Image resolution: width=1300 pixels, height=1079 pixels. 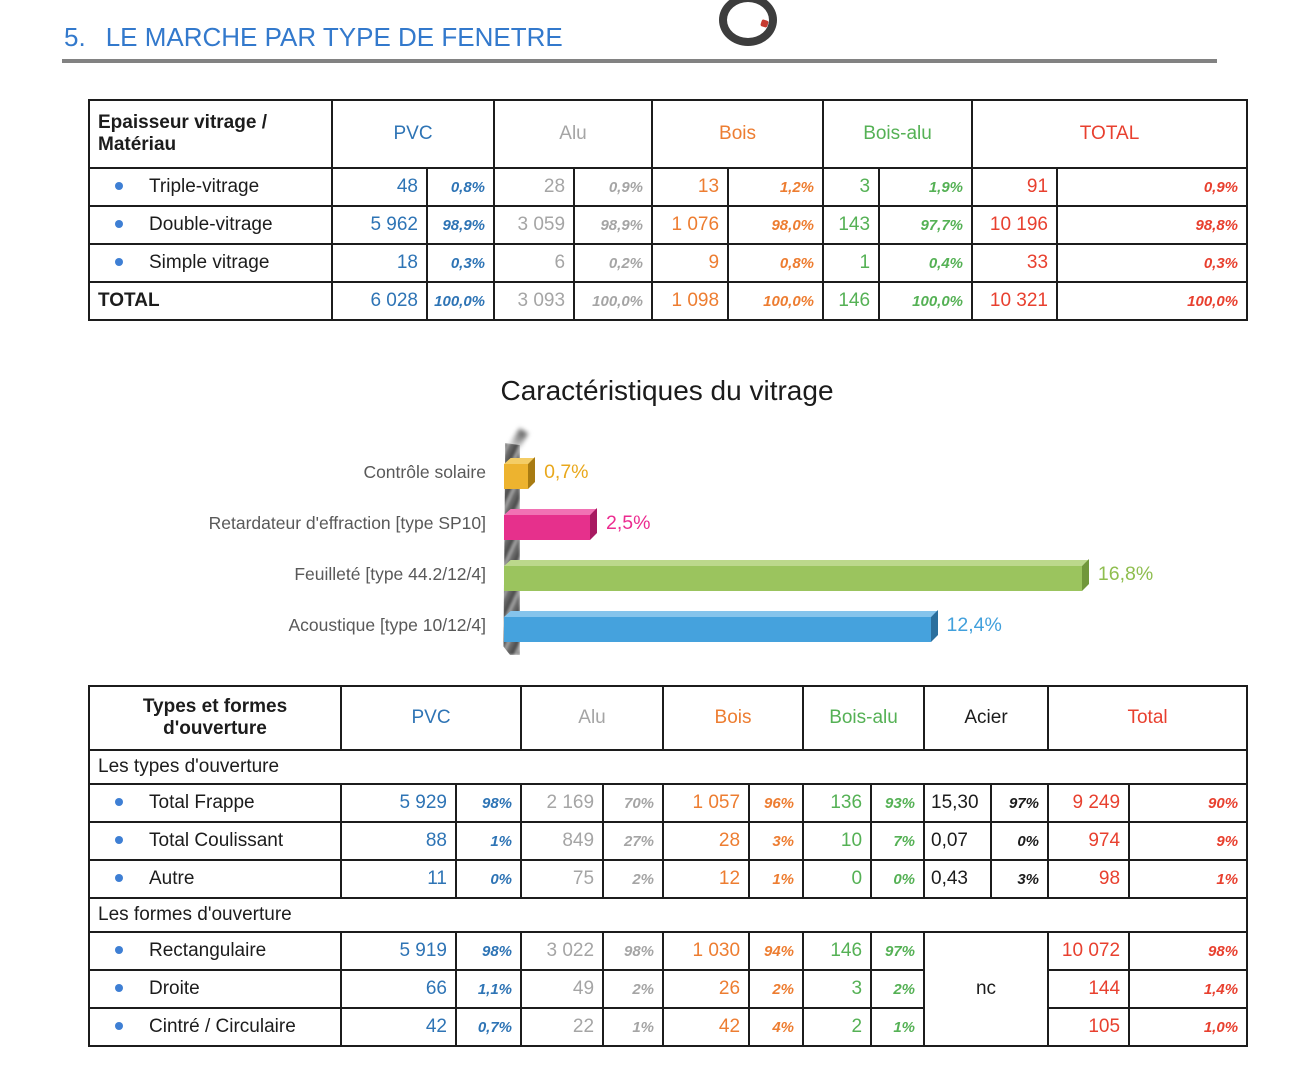 What do you see at coordinates (926, 225) in the screenshot?
I see `t1-r1-balu-pct: 97,7%` at bounding box center [926, 225].